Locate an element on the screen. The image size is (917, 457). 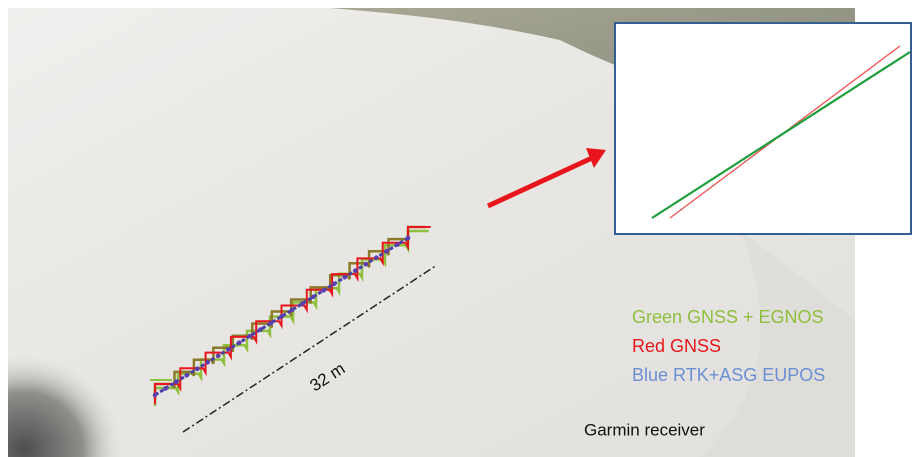
olive-track is located at coordinates (289, 312).